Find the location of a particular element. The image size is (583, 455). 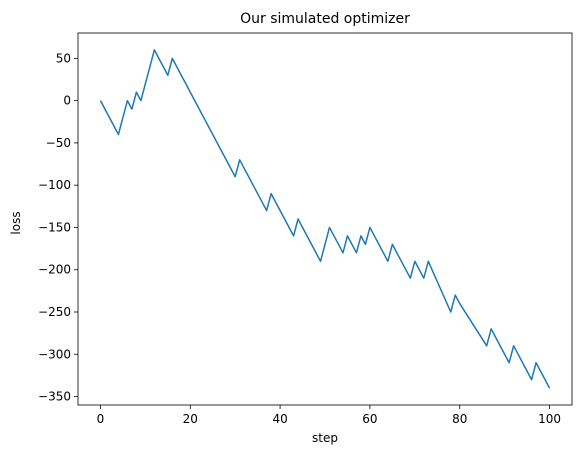

y-axis-label: loss is located at coordinates (16, 222).